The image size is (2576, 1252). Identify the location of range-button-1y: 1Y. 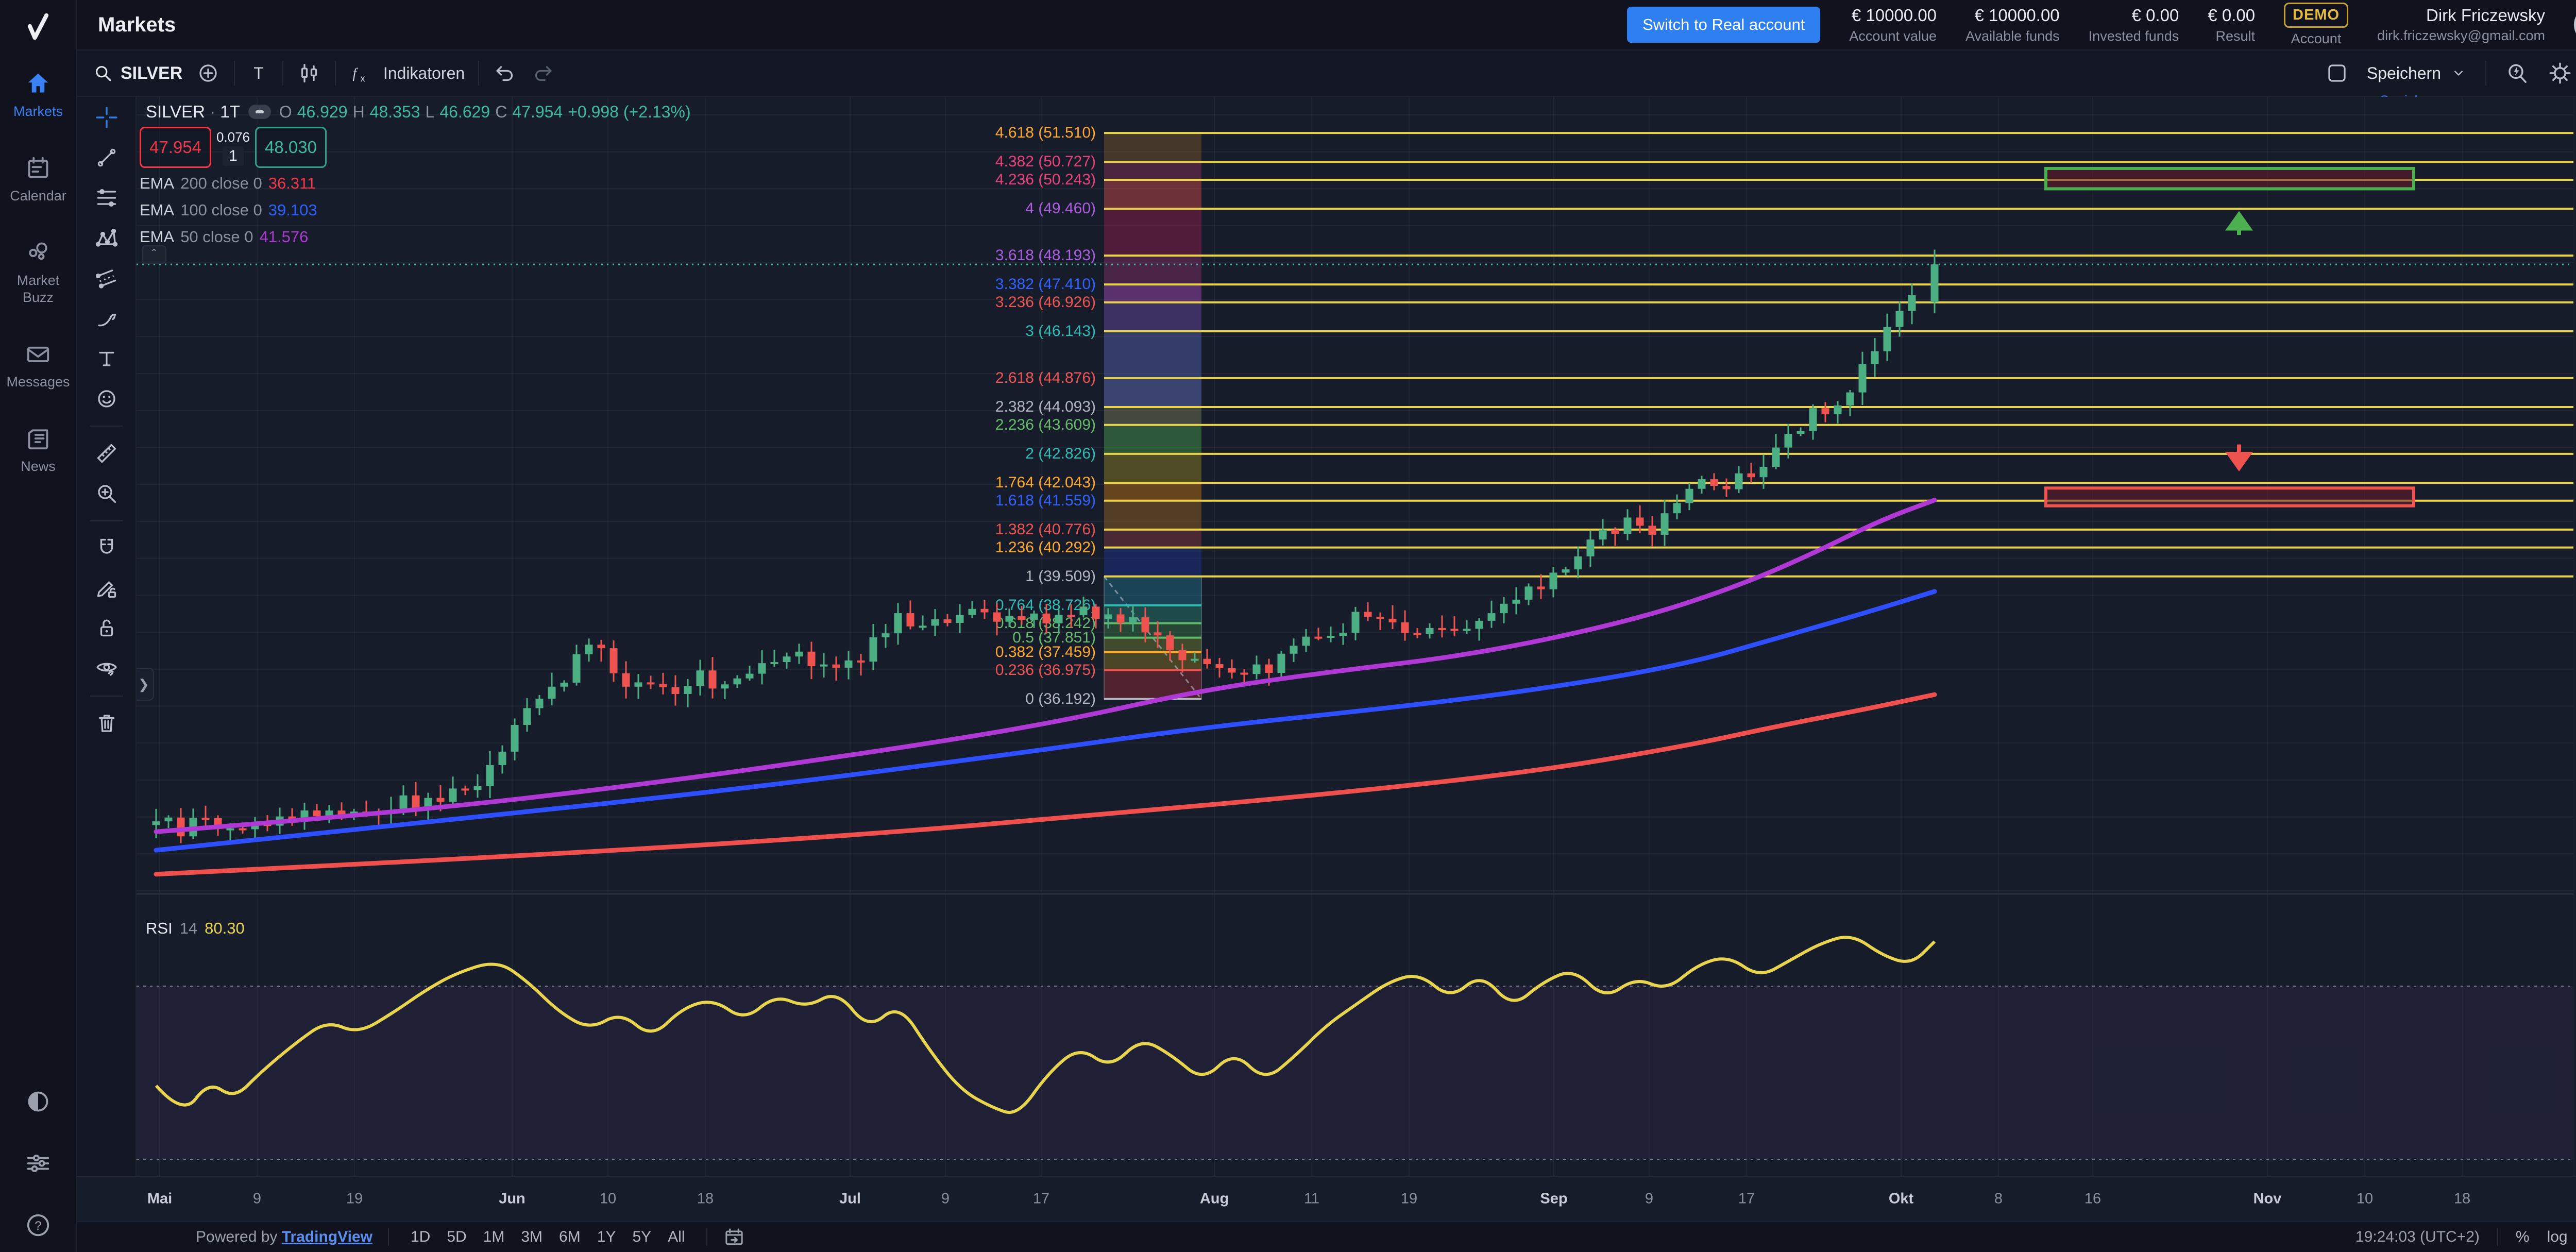
(606, 1236).